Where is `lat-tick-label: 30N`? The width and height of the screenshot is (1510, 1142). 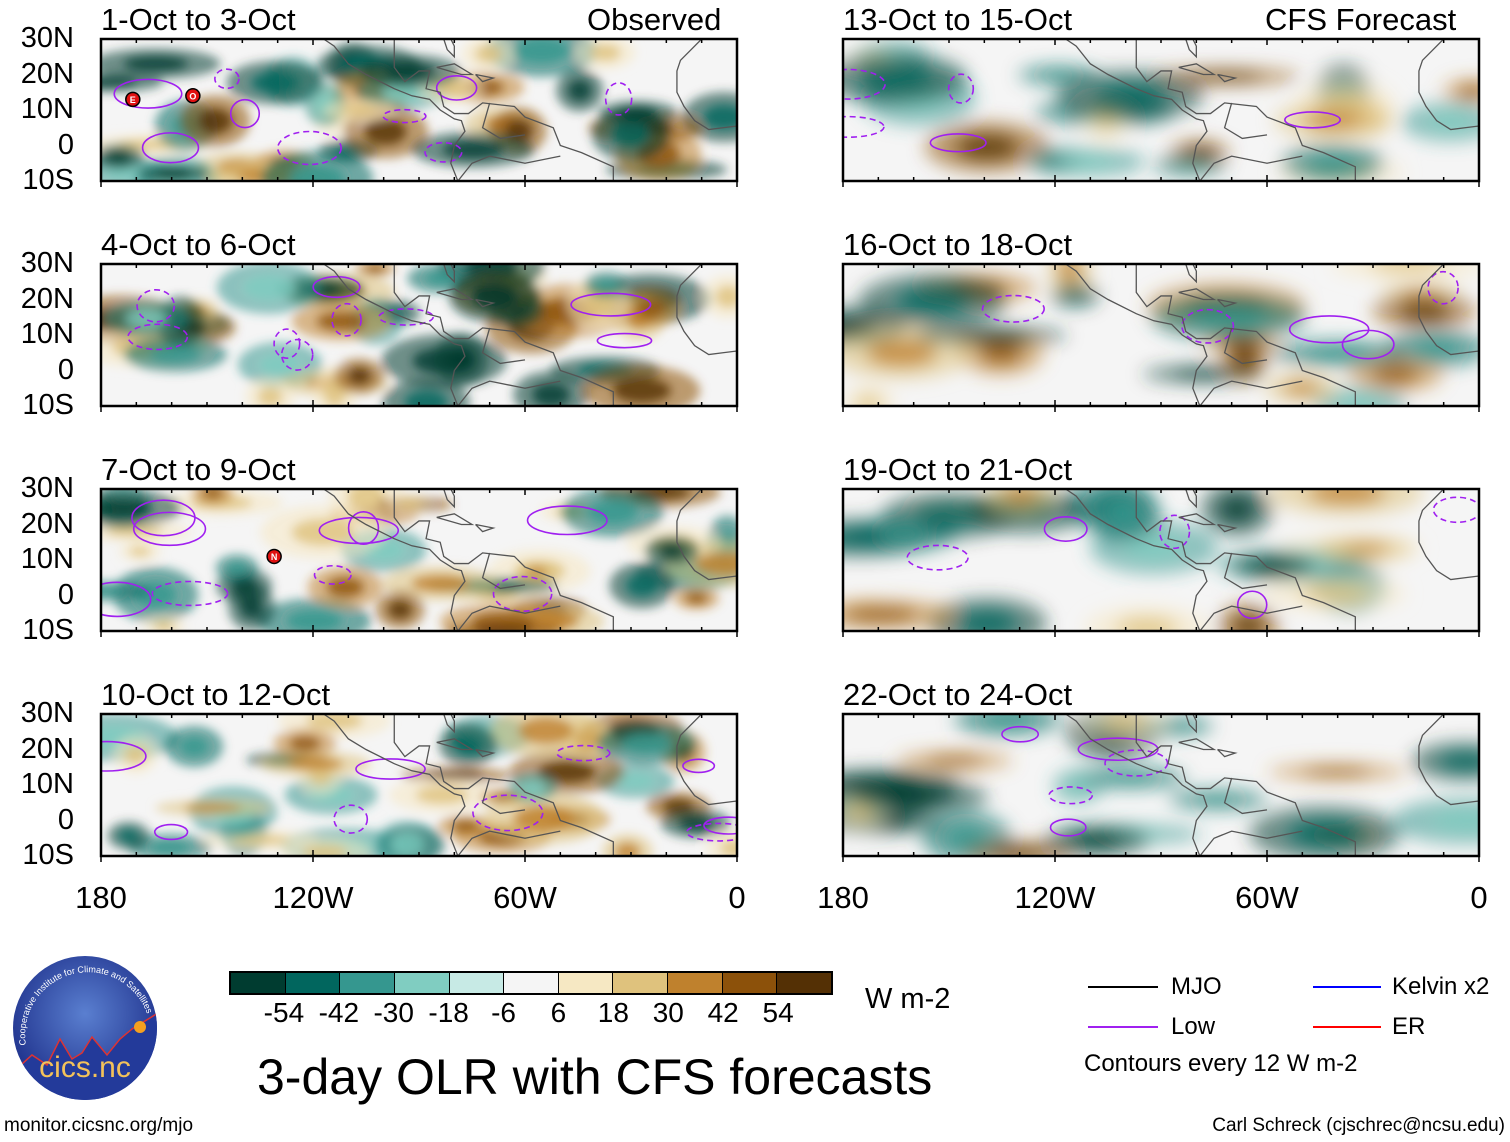 lat-tick-label: 30N is located at coordinates (47, 38).